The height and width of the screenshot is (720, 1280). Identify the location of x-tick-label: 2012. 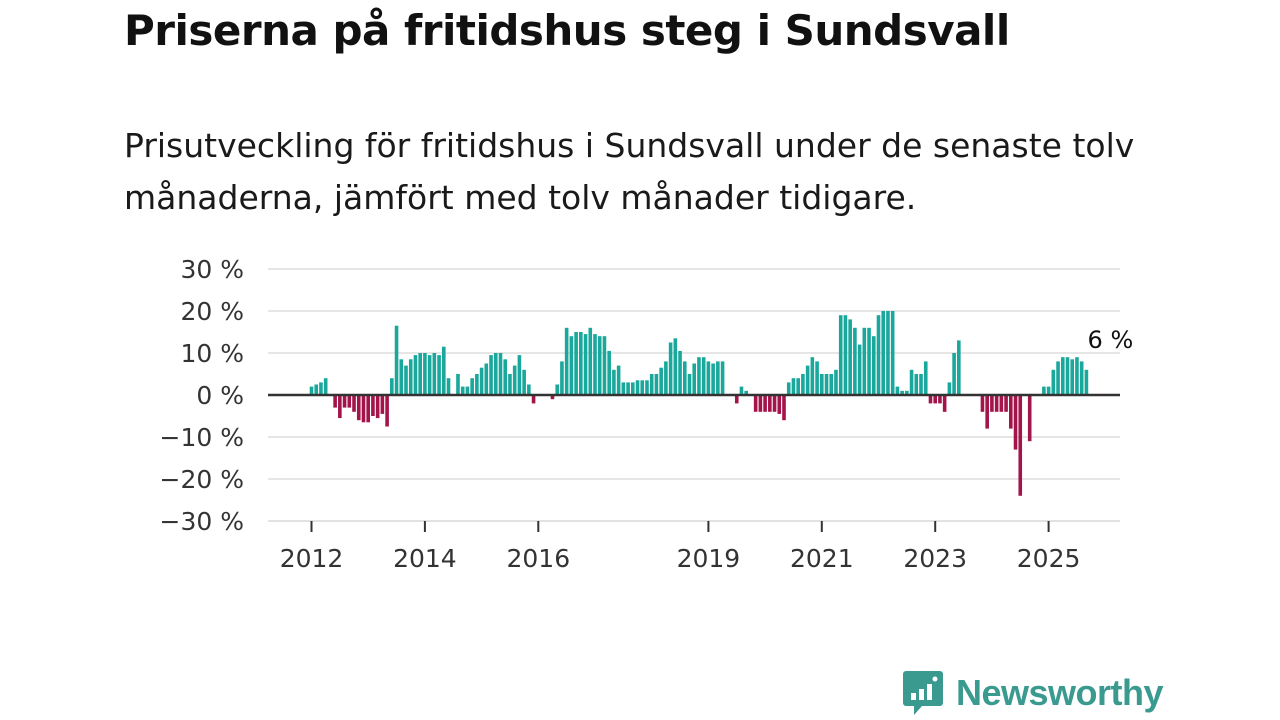
(312, 558).